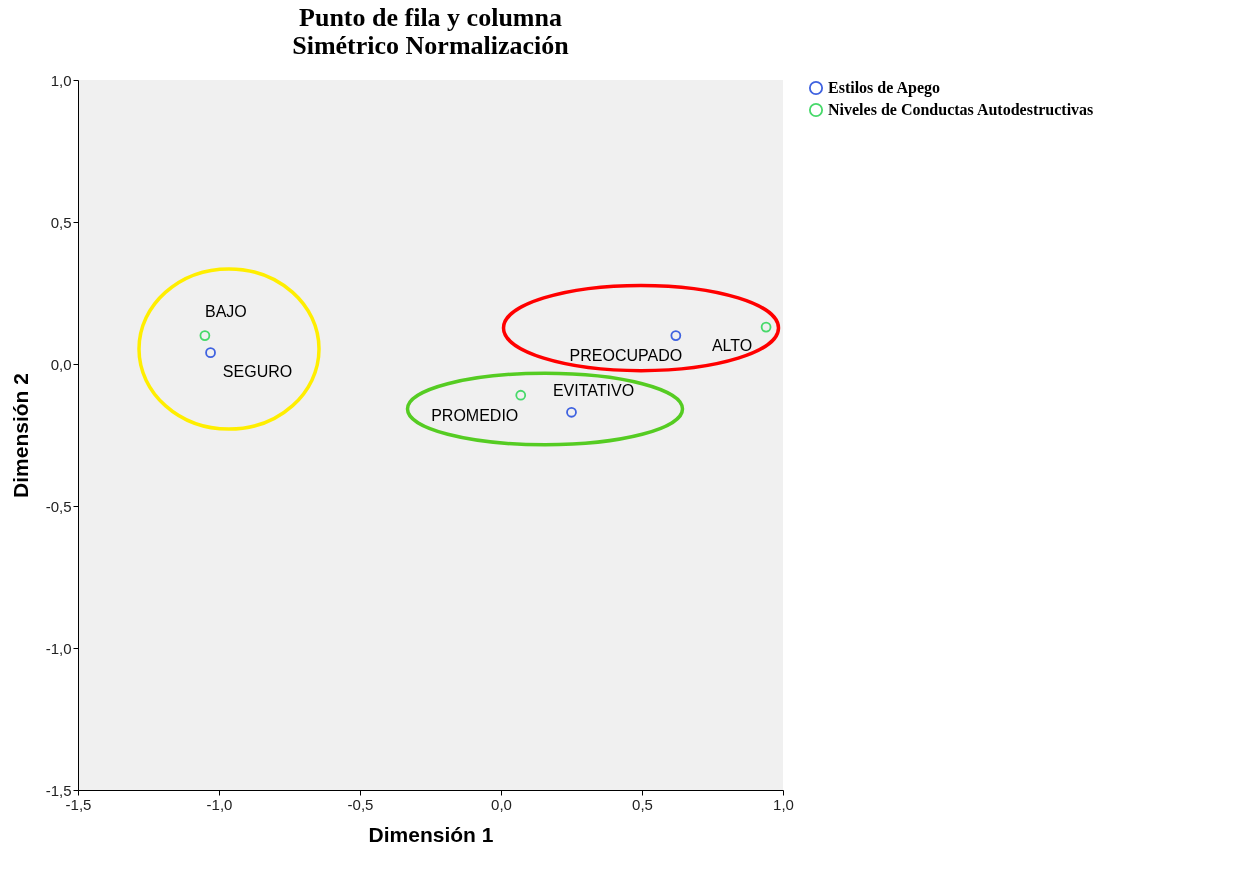  I want to click on x-tick-label: 1,0, so click(783, 804).